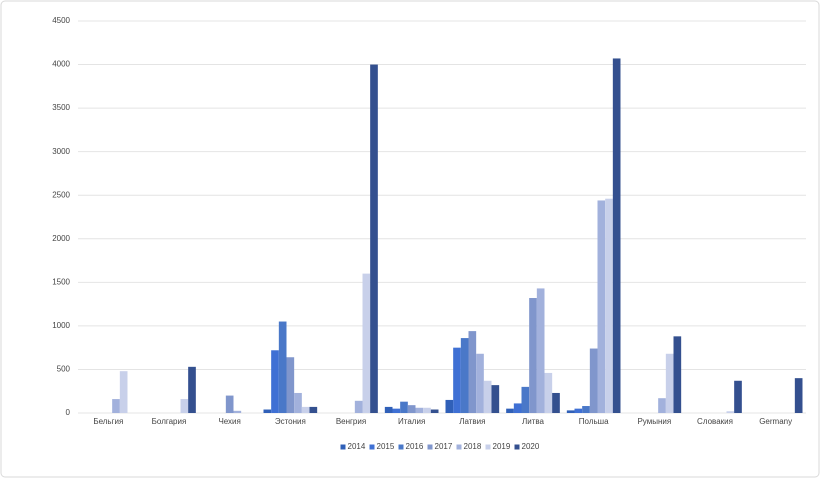 This screenshot has width=820, height=478. I want to click on y-tick-label: 3500, so click(61, 107).